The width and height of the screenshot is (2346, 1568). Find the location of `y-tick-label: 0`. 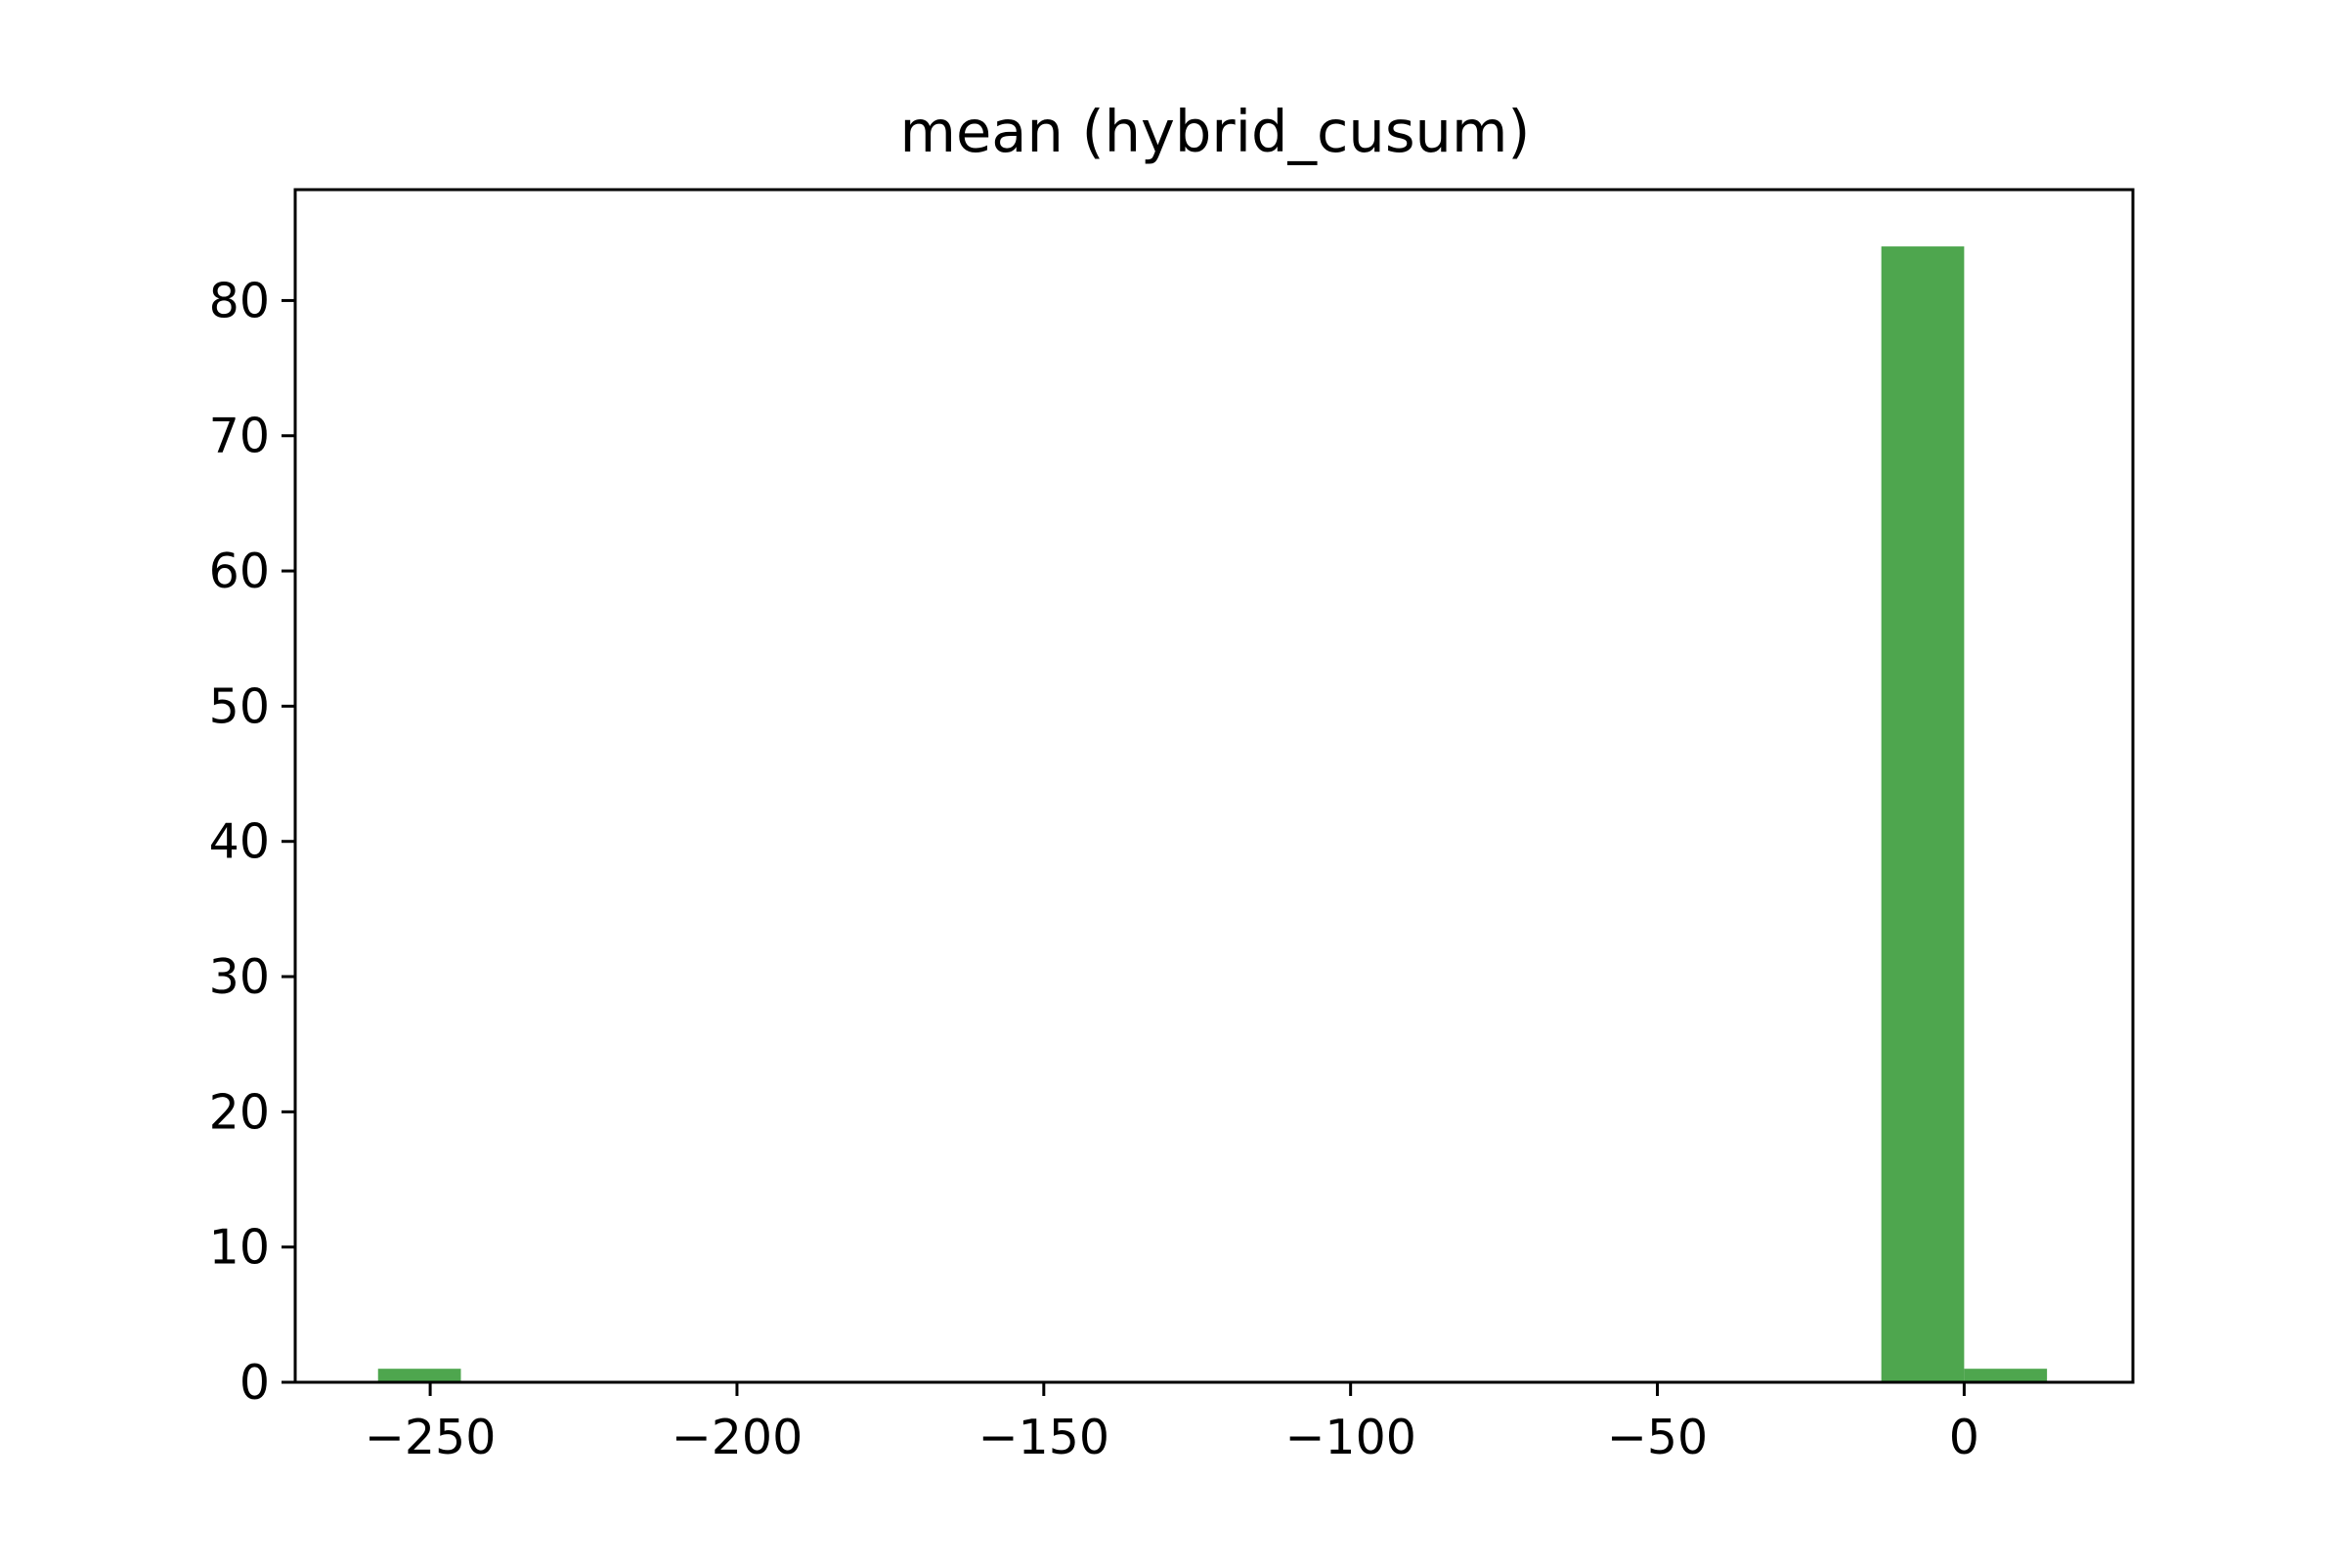

y-tick-label: 0 is located at coordinates (254, 1383).